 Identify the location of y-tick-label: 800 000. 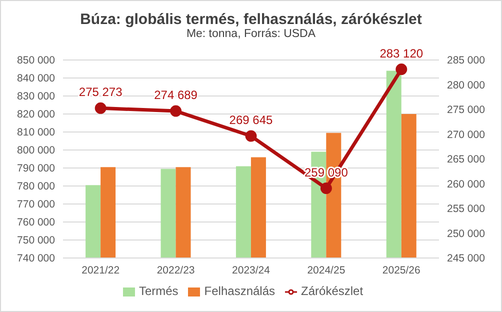
(36, 150).